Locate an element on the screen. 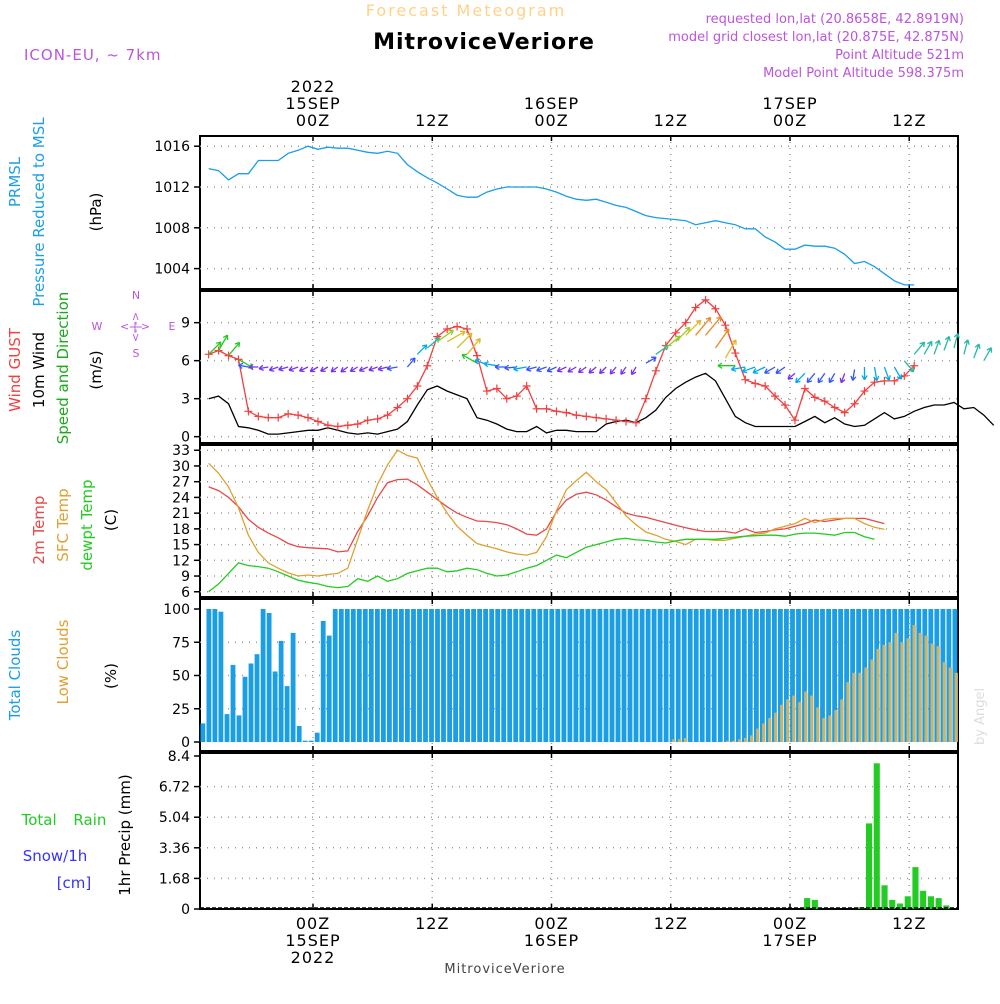 This screenshot has width=1000, height=1004. top-axis-label-0-0: 2022 is located at coordinates (313, 86).